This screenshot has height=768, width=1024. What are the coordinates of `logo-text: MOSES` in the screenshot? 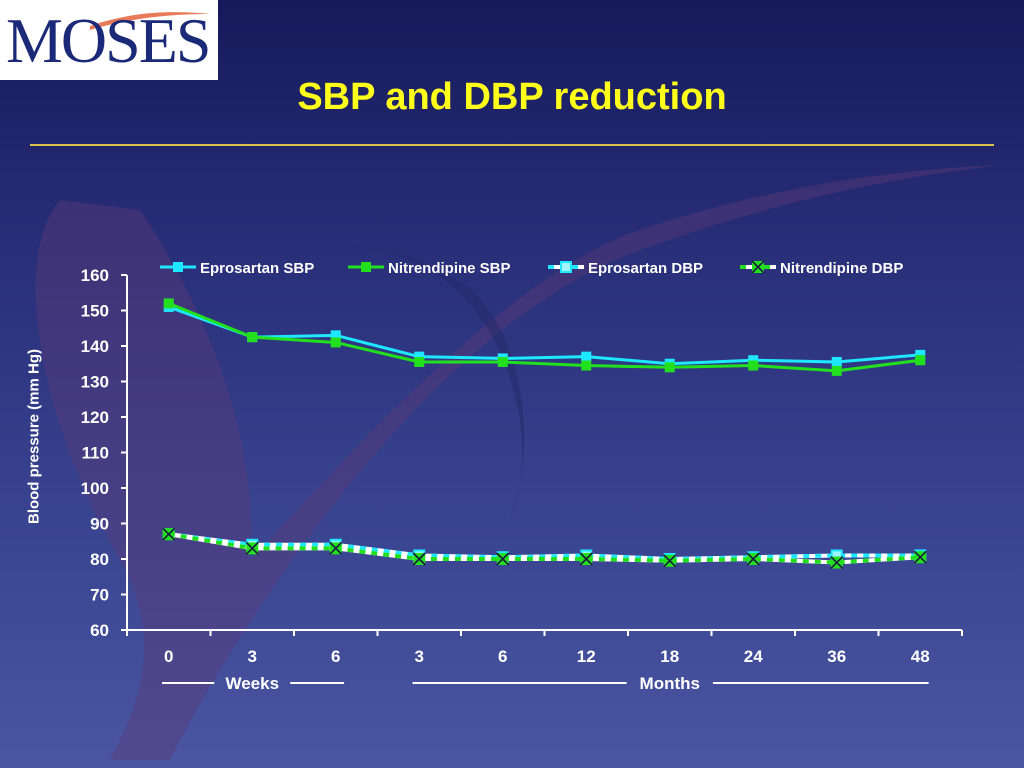 It's located at (108, 40).